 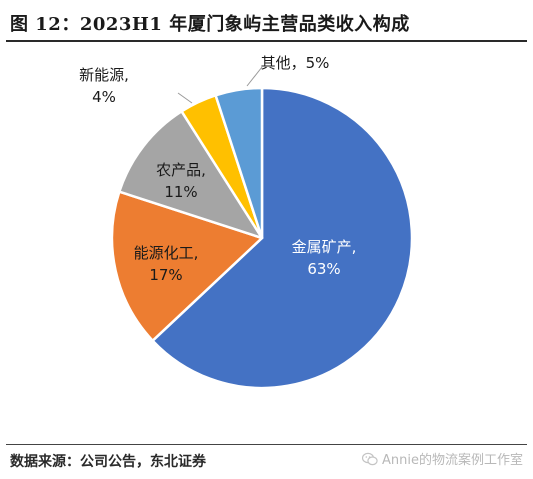 I want to click on slice-label: 新能源,, so click(x=104, y=75).